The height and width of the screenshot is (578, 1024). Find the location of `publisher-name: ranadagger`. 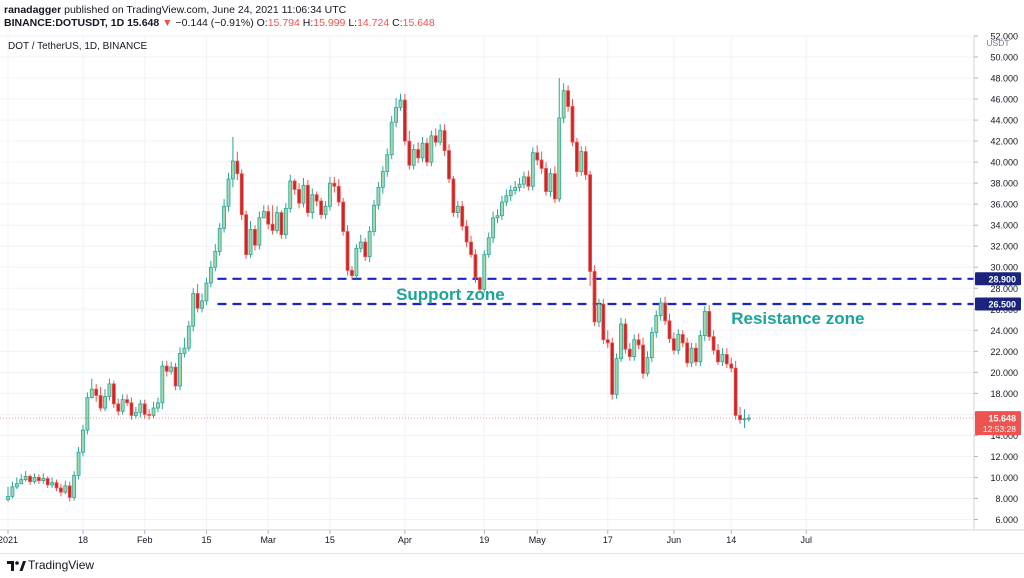

publisher-name: ranadagger is located at coordinates (33, 10).